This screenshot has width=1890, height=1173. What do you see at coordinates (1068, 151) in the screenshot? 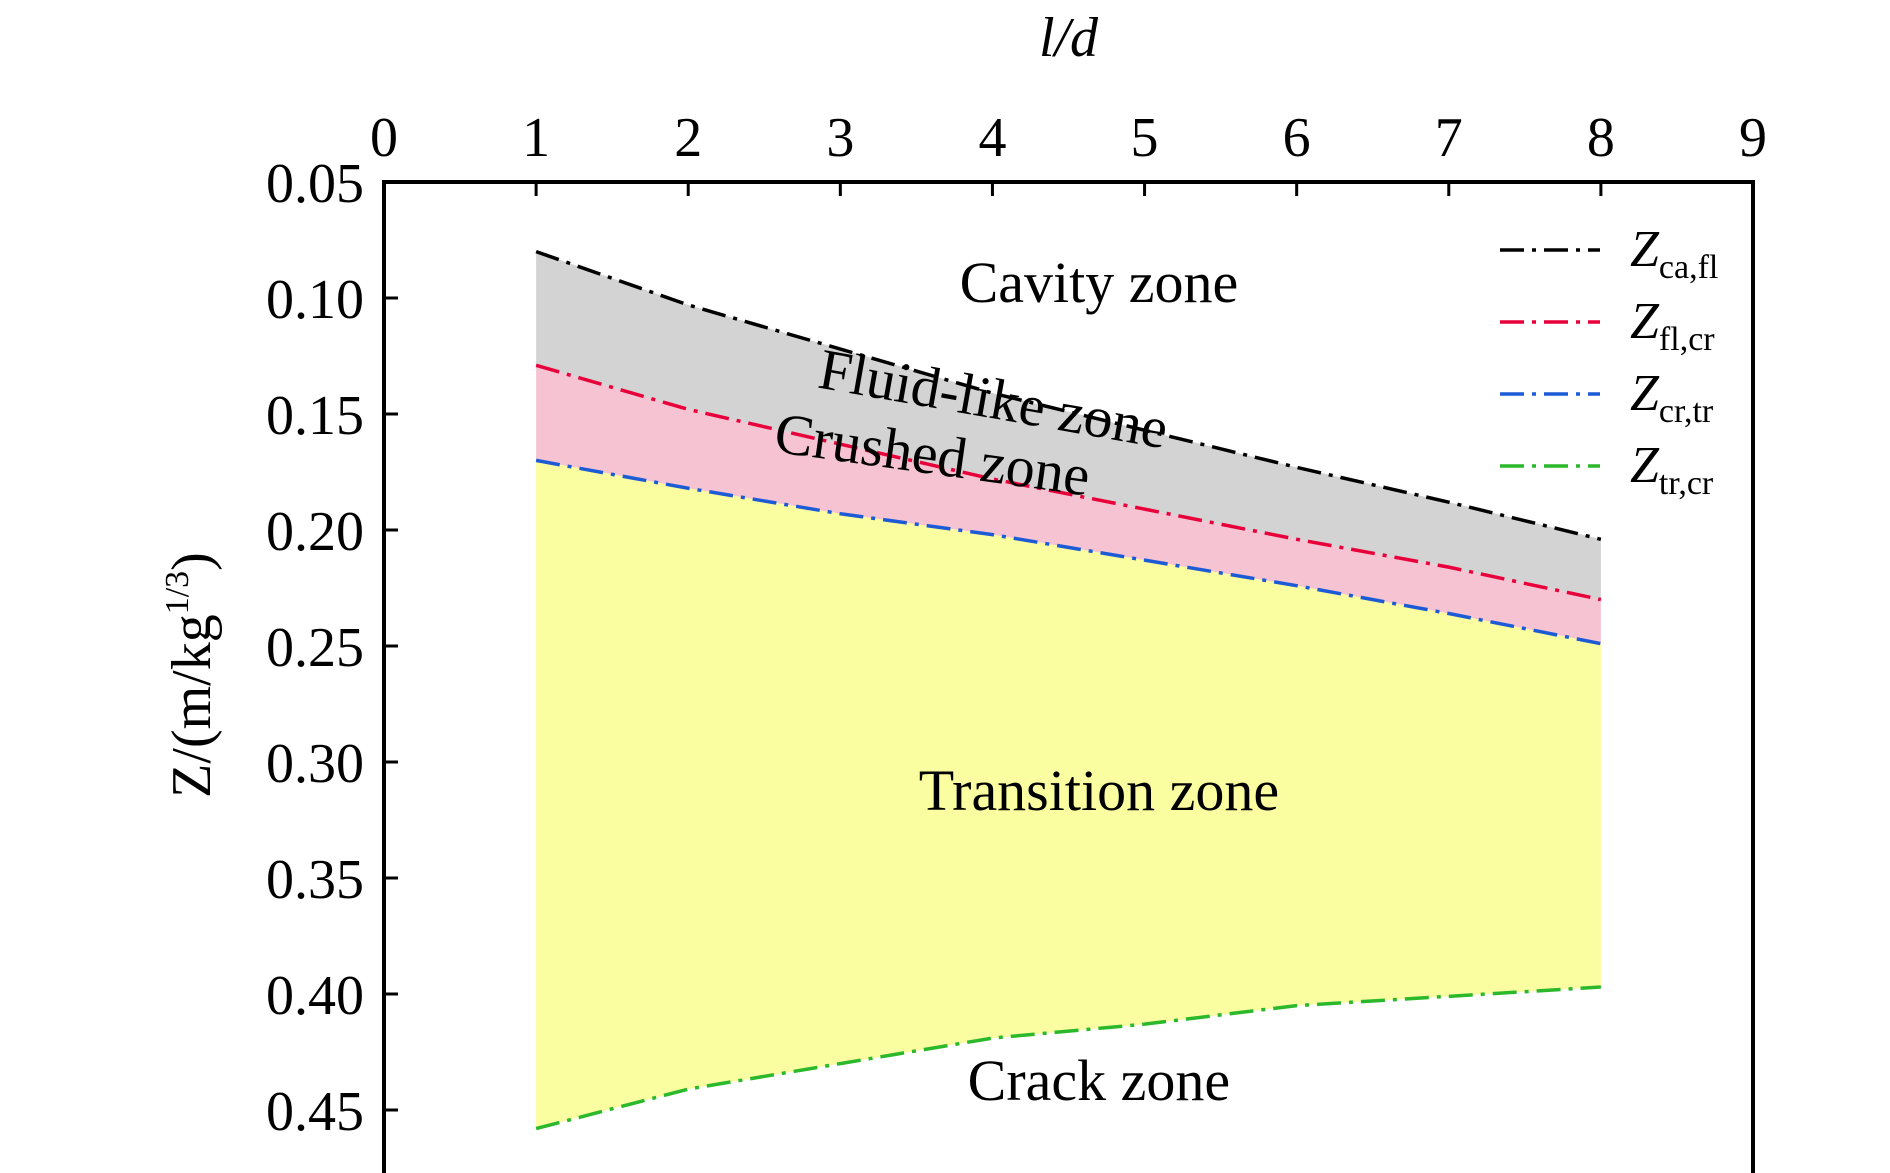
I see `x-axis-ticks: 0 1 2 3 4 5 6 7 8 9` at bounding box center [1068, 151].